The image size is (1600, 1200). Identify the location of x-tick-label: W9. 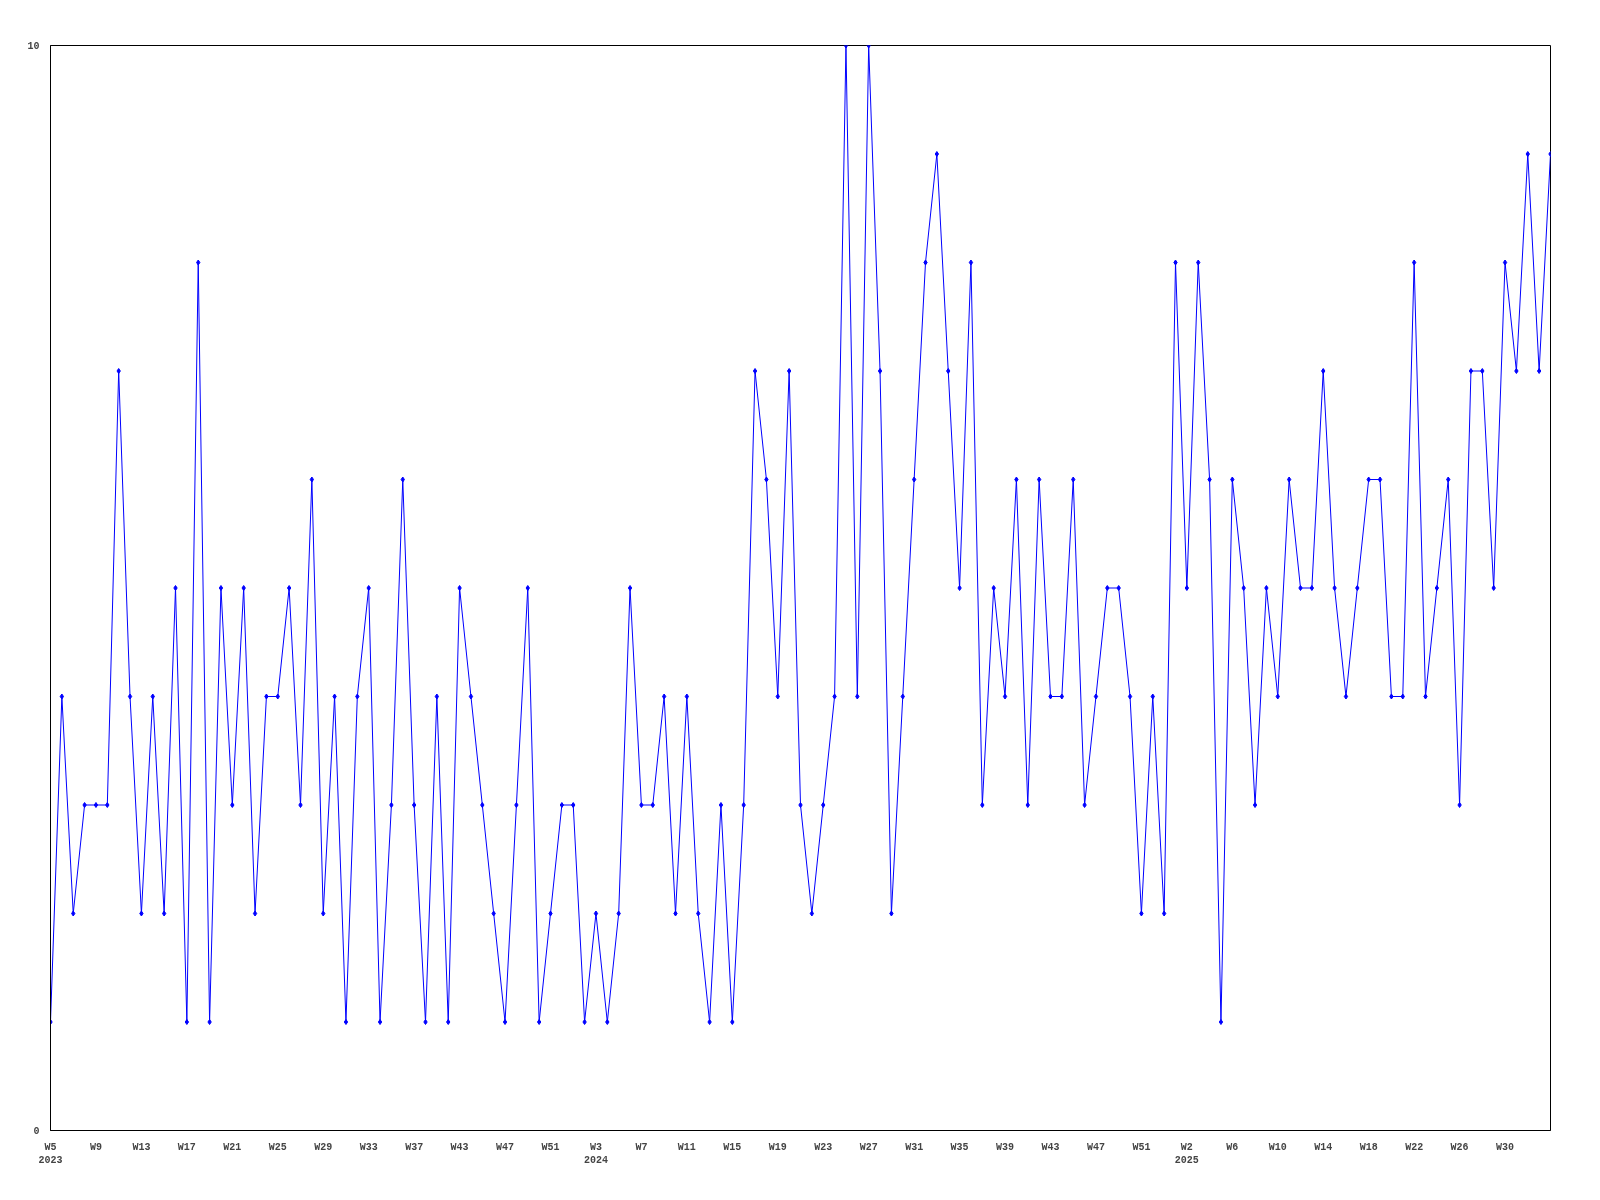
(95, 1147).